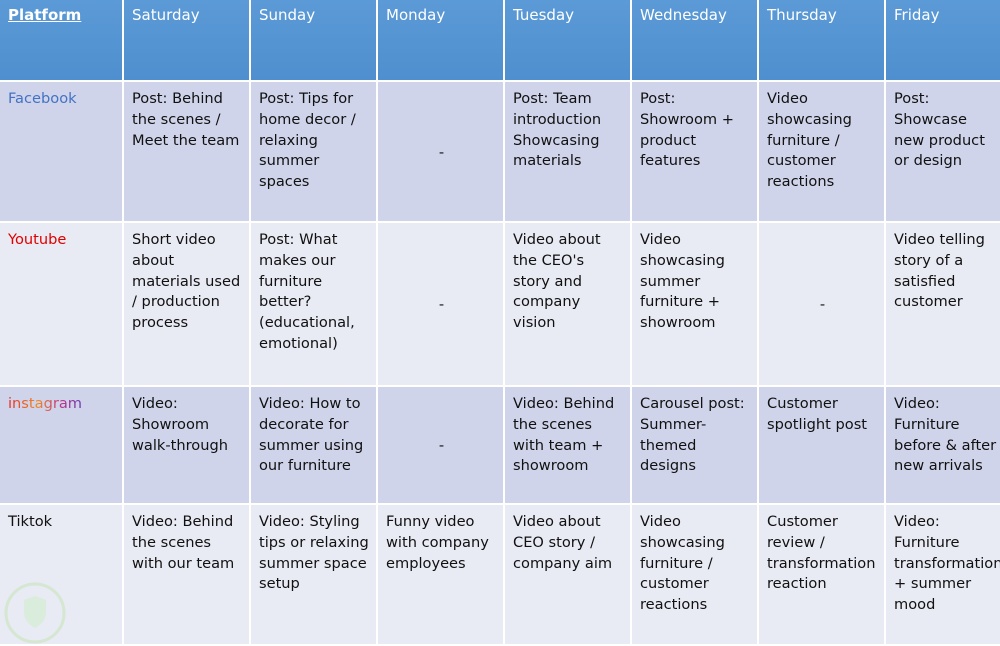 The width and height of the screenshot is (1000, 646). What do you see at coordinates (42, 98) in the screenshot?
I see `platform-name: Facebook` at bounding box center [42, 98].